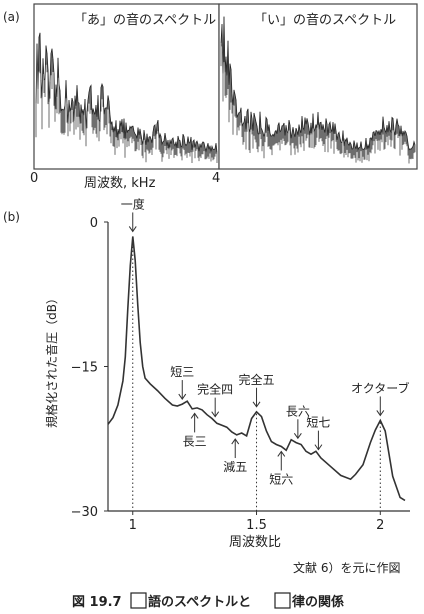 This screenshot has height=614, width=424. Describe the element at coordinates (325, 20) in the screenshot. I see `spectrum-i-title: 「い」の音のスペクトル` at that location.